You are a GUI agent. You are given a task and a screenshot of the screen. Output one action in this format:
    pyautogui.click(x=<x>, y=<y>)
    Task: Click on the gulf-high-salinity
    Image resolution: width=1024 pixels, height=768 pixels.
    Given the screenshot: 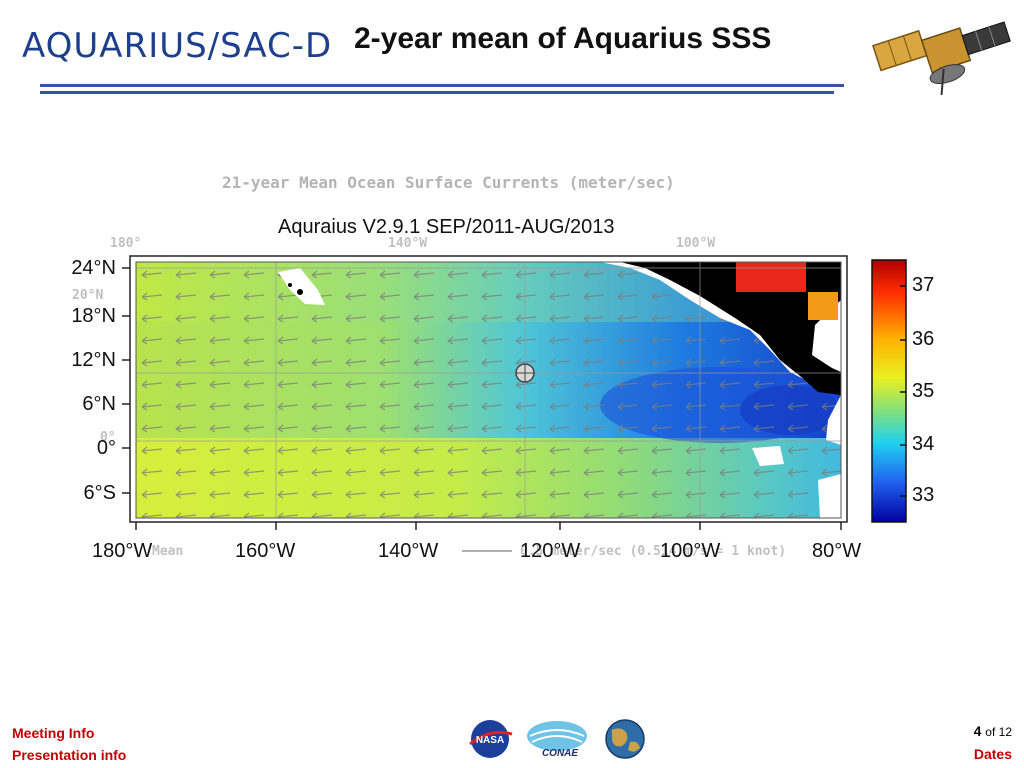 What is the action you would take?
    pyautogui.click(x=771, y=277)
    